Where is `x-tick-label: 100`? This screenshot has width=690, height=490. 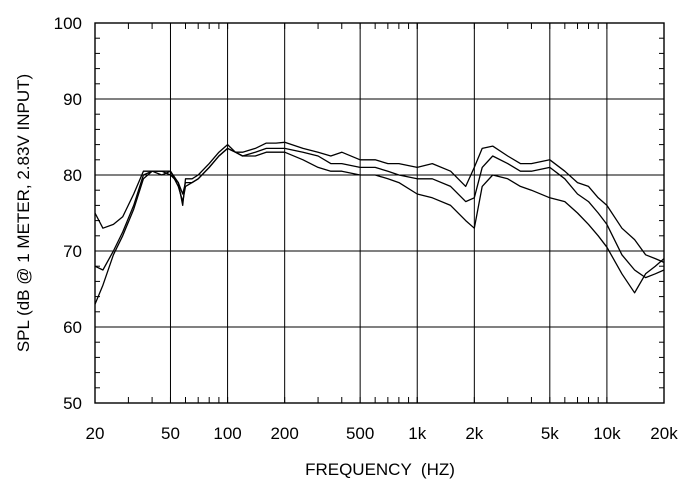 x-tick-label: 100 is located at coordinates (227, 433).